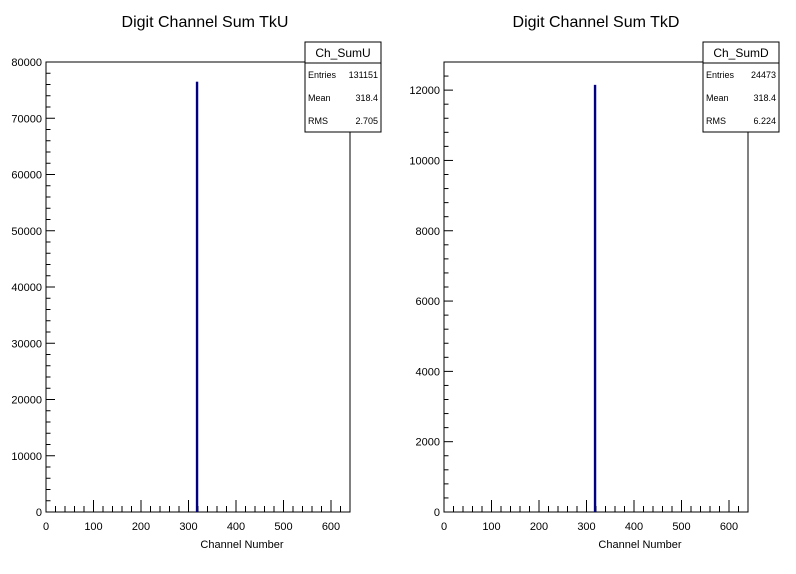 This screenshot has width=796, height=574. Describe the element at coordinates (741, 53) in the screenshot. I see `stats-name: Ch_SumD` at that location.